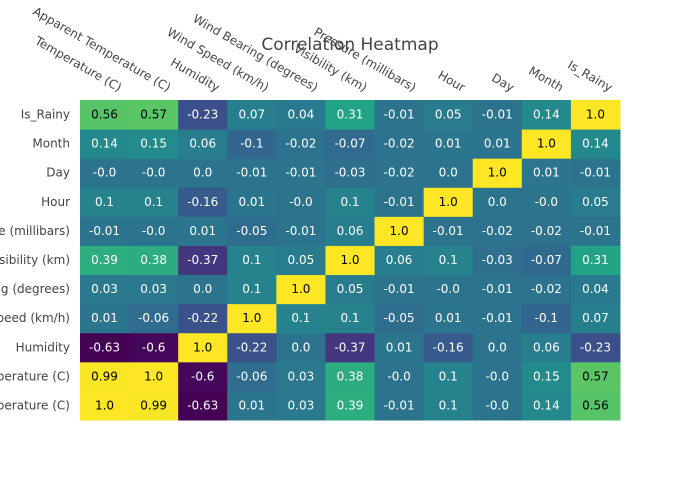 The width and height of the screenshot is (700, 500). I want to click on cell-value-label: -0.06, so click(153, 318).